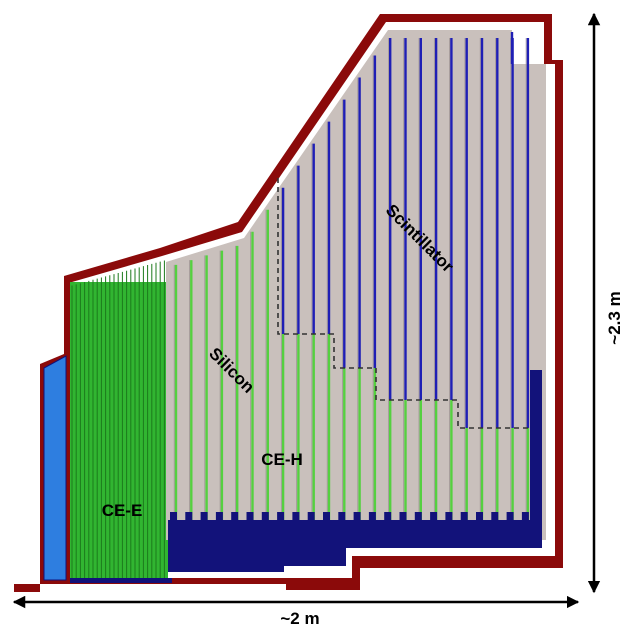 The width and height of the screenshot is (630, 628). I want to click on support-teeth, so click(349, 517).